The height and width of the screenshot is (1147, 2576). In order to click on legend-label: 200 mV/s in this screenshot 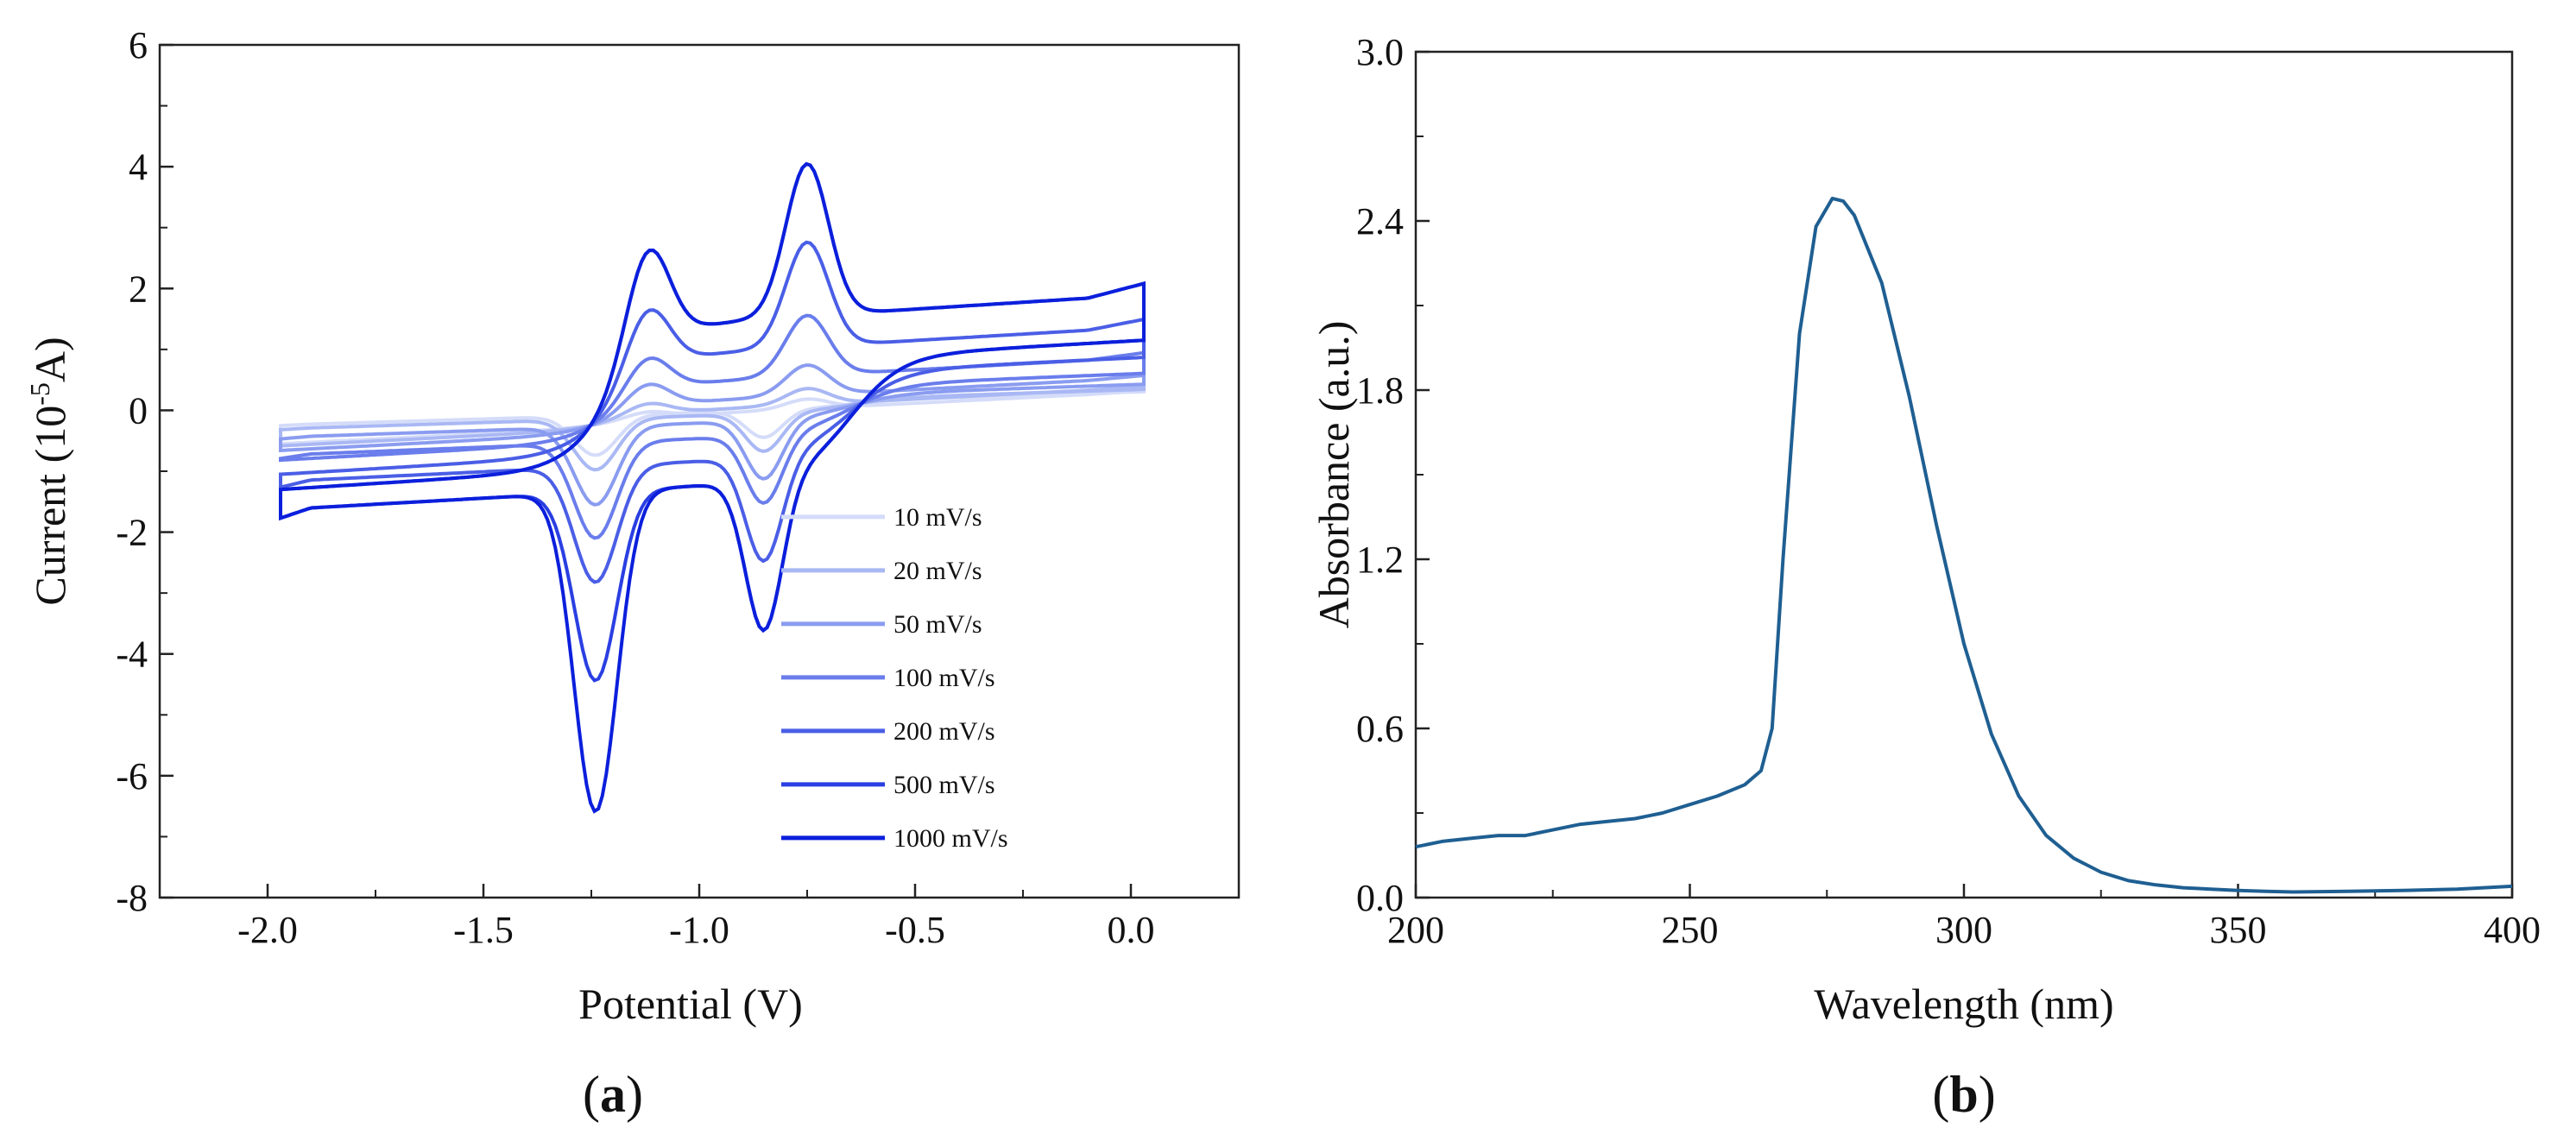, I will do `click(944, 731)`.